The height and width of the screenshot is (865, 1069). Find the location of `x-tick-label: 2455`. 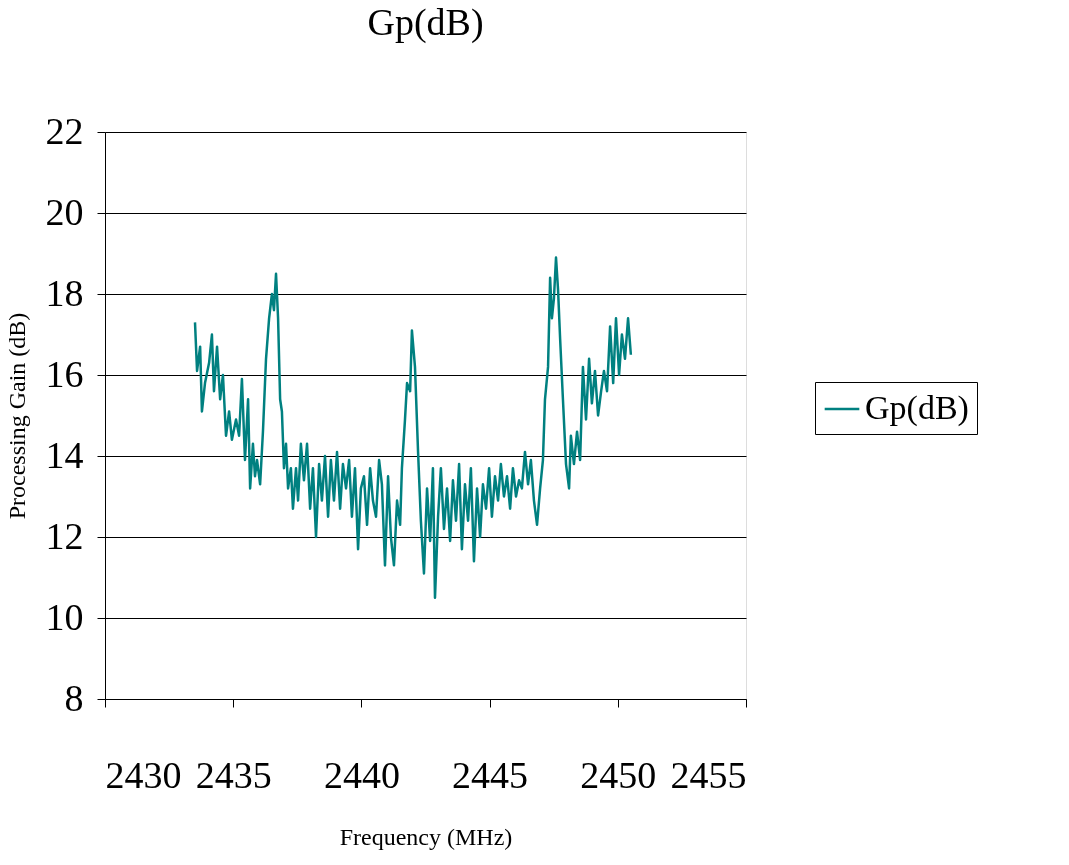

x-tick-label: 2455 is located at coordinates (708, 774).